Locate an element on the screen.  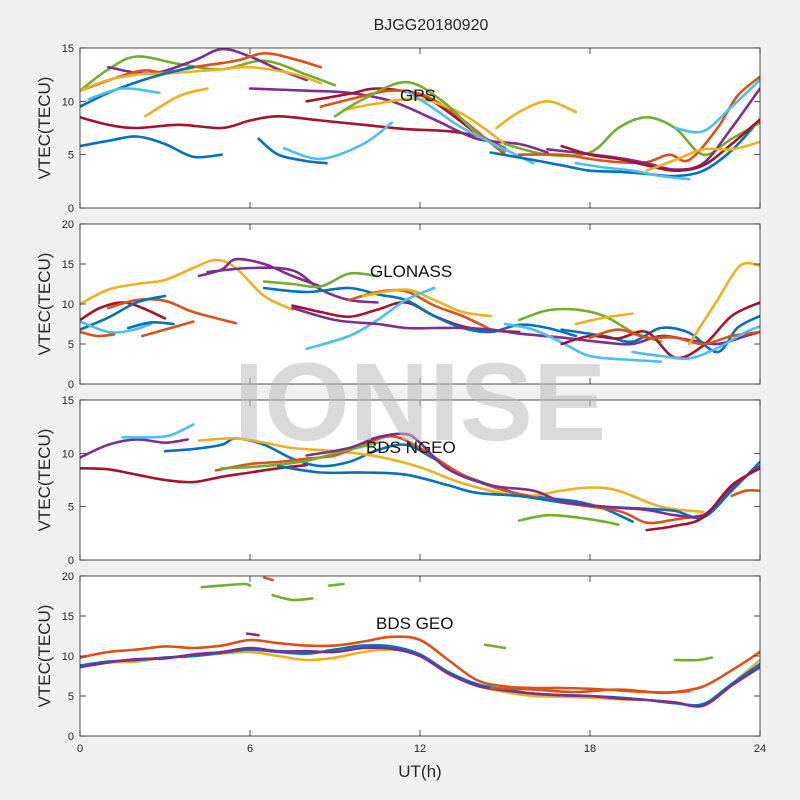
x-axis-label: UT(h) is located at coordinates (419, 771).